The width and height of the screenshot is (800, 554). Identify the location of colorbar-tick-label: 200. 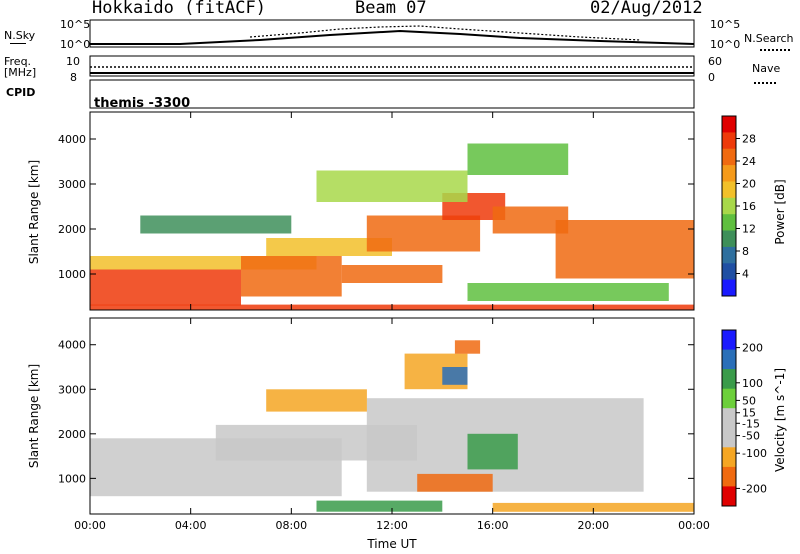
(752, 348).